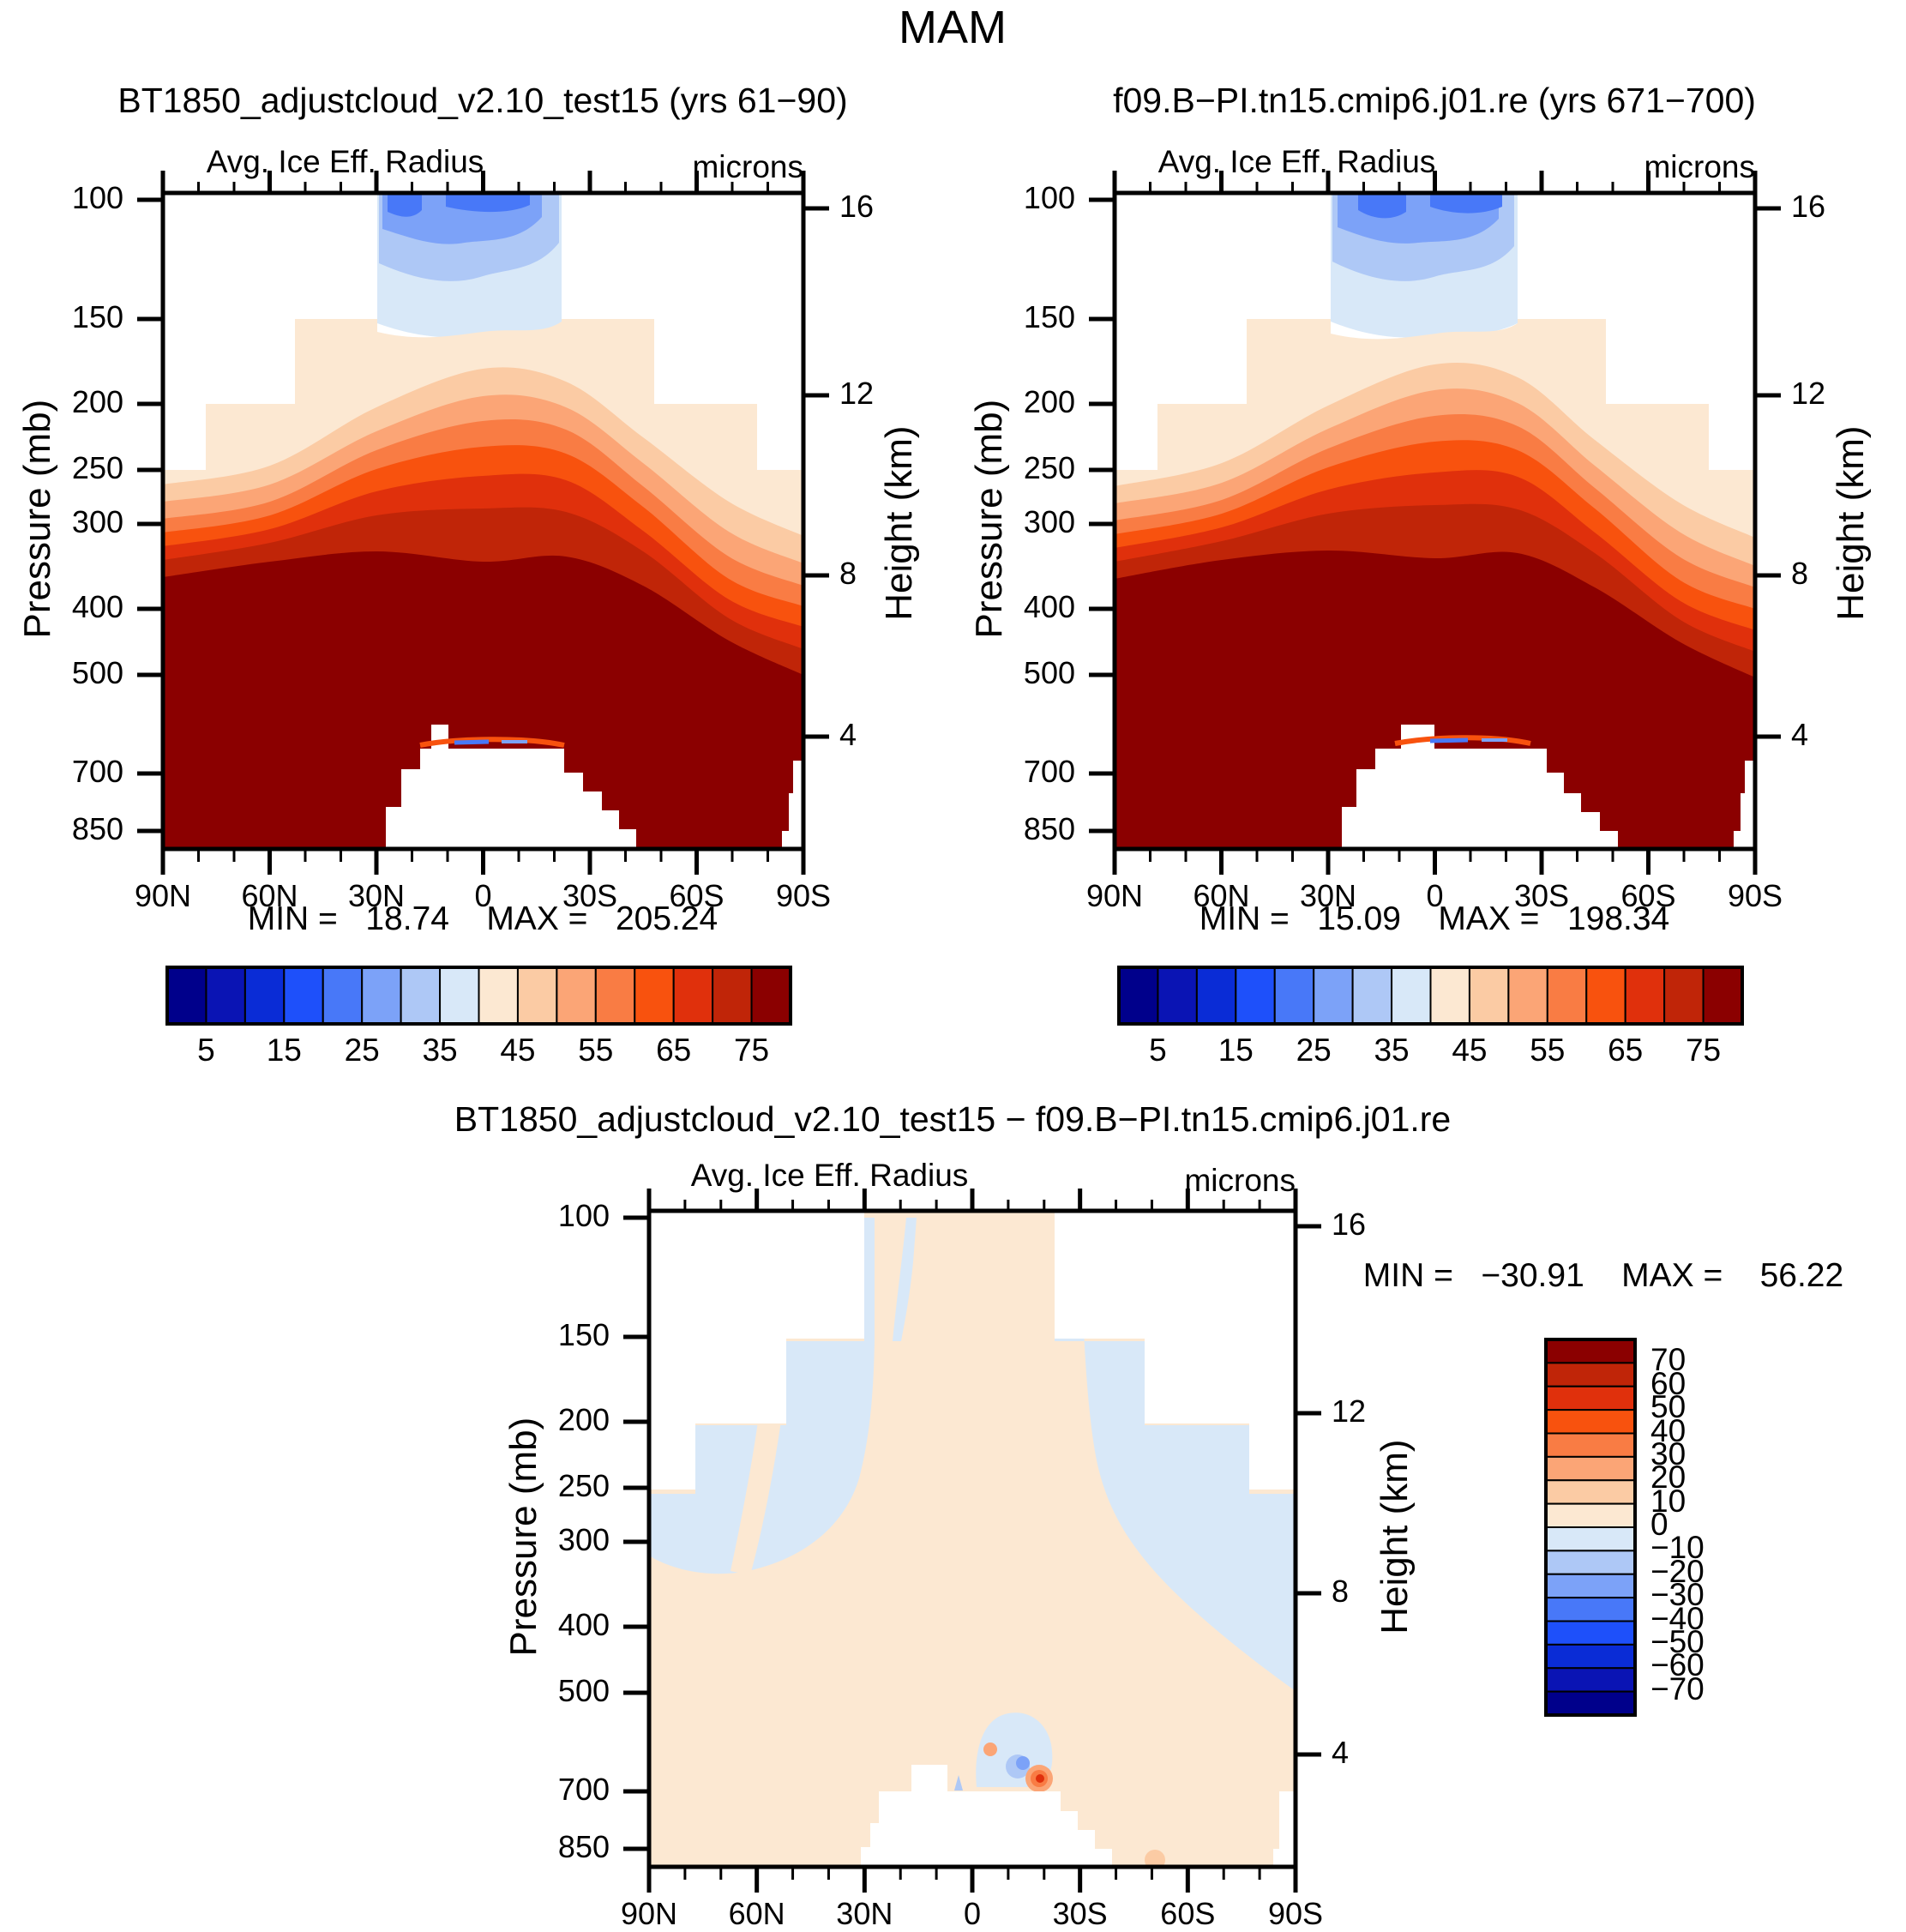 This screenshot has height=1932, width=1906. I want to click on panel3-colorbar, so click(1590, 1527).